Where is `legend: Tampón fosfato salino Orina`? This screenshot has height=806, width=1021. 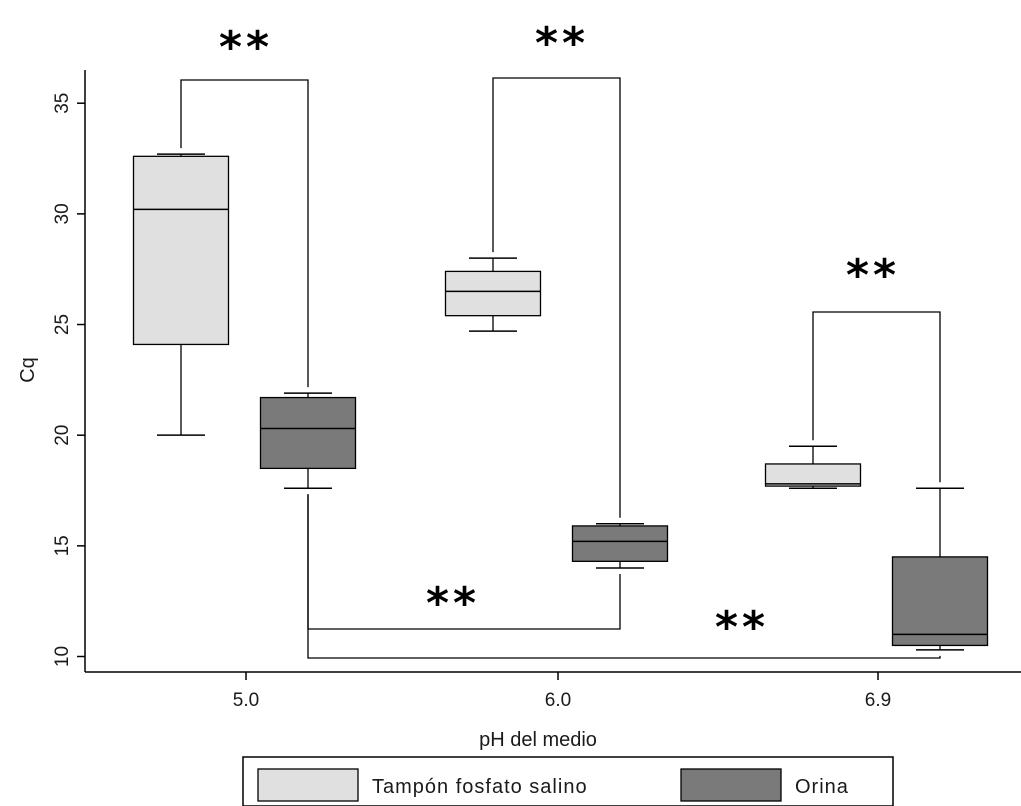 legend: Tampón fosfato salino Orina is located at coordinates (568, 781).